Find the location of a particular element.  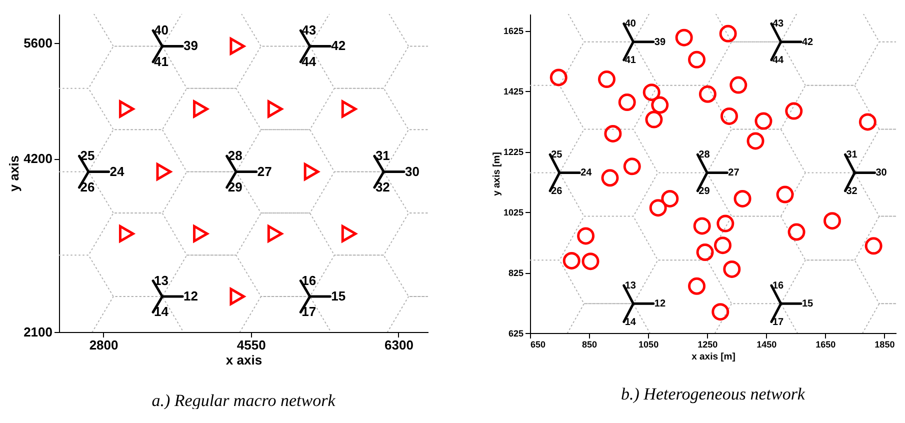

x-tick-label: 850 is located at coordinates (590, 345).